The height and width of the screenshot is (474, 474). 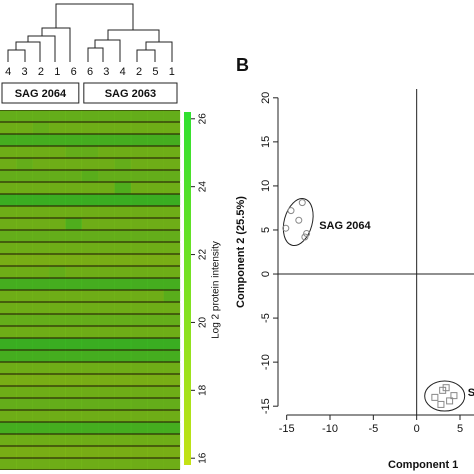 What do you see at coordinates (242, 65) in the screenshot?
I see `panel-label: B` at bounding box center [242, 65].